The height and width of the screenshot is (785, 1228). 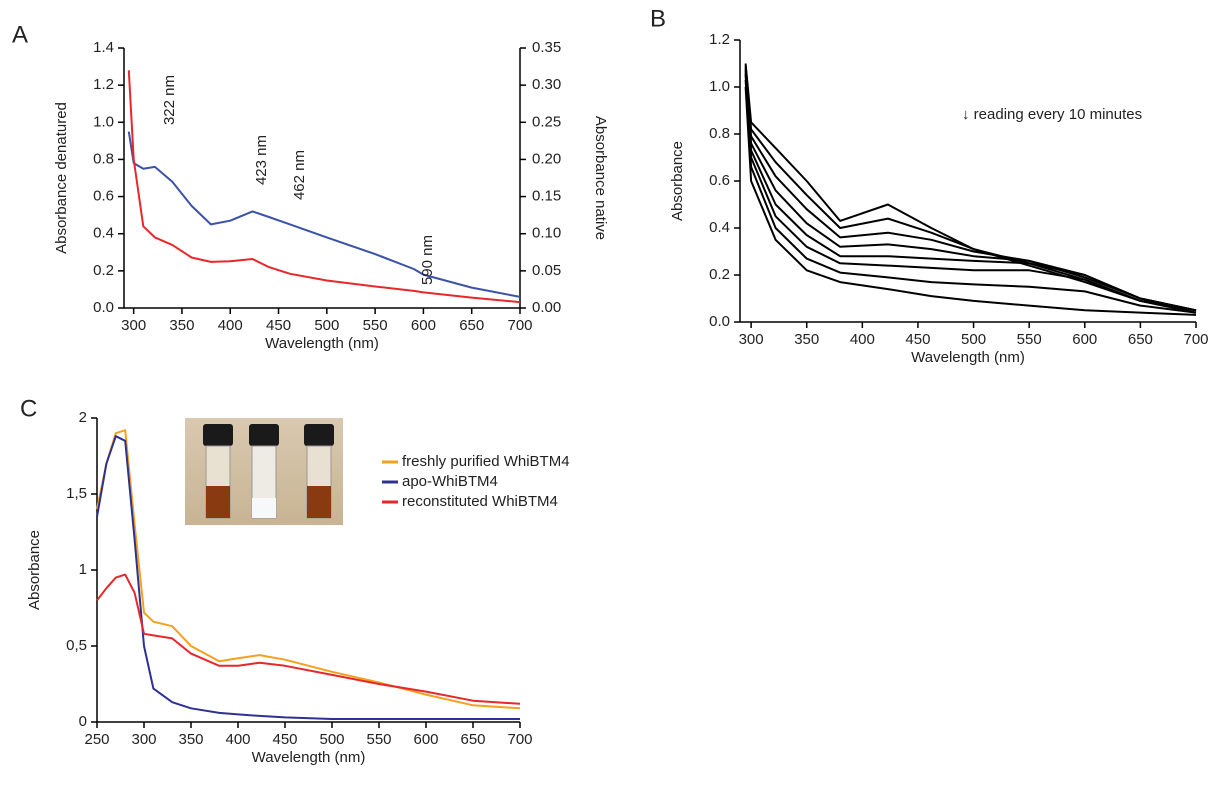 I want to click on annotation: 590 nm, so click(x=427, y=260).